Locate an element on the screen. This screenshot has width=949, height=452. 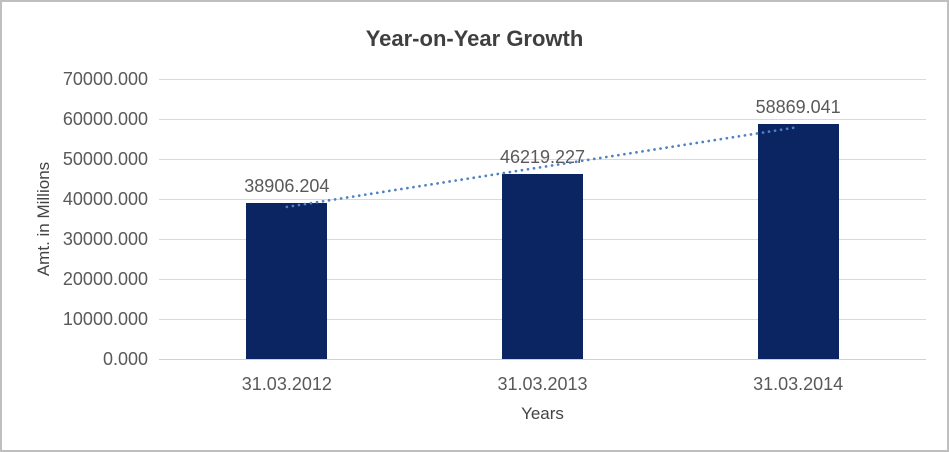
x-axis-category-label: 31.03.2014 is located at coordinates (798, 384).